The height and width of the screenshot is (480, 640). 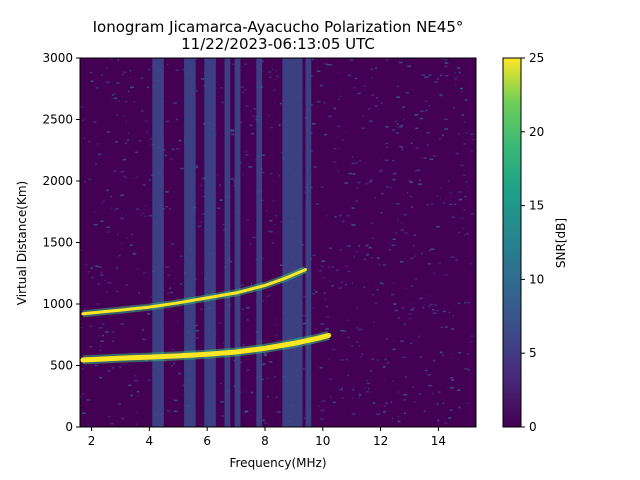 I want to click on interference-band, so click(x=292, y=242).